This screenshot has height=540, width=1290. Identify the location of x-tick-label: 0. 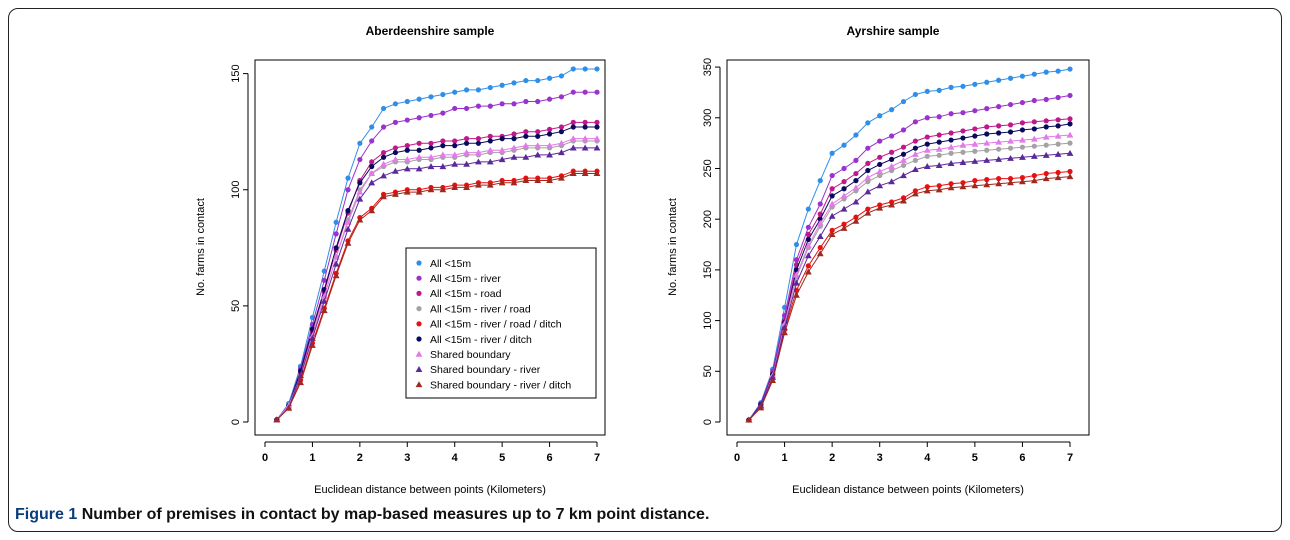
(737, 458).